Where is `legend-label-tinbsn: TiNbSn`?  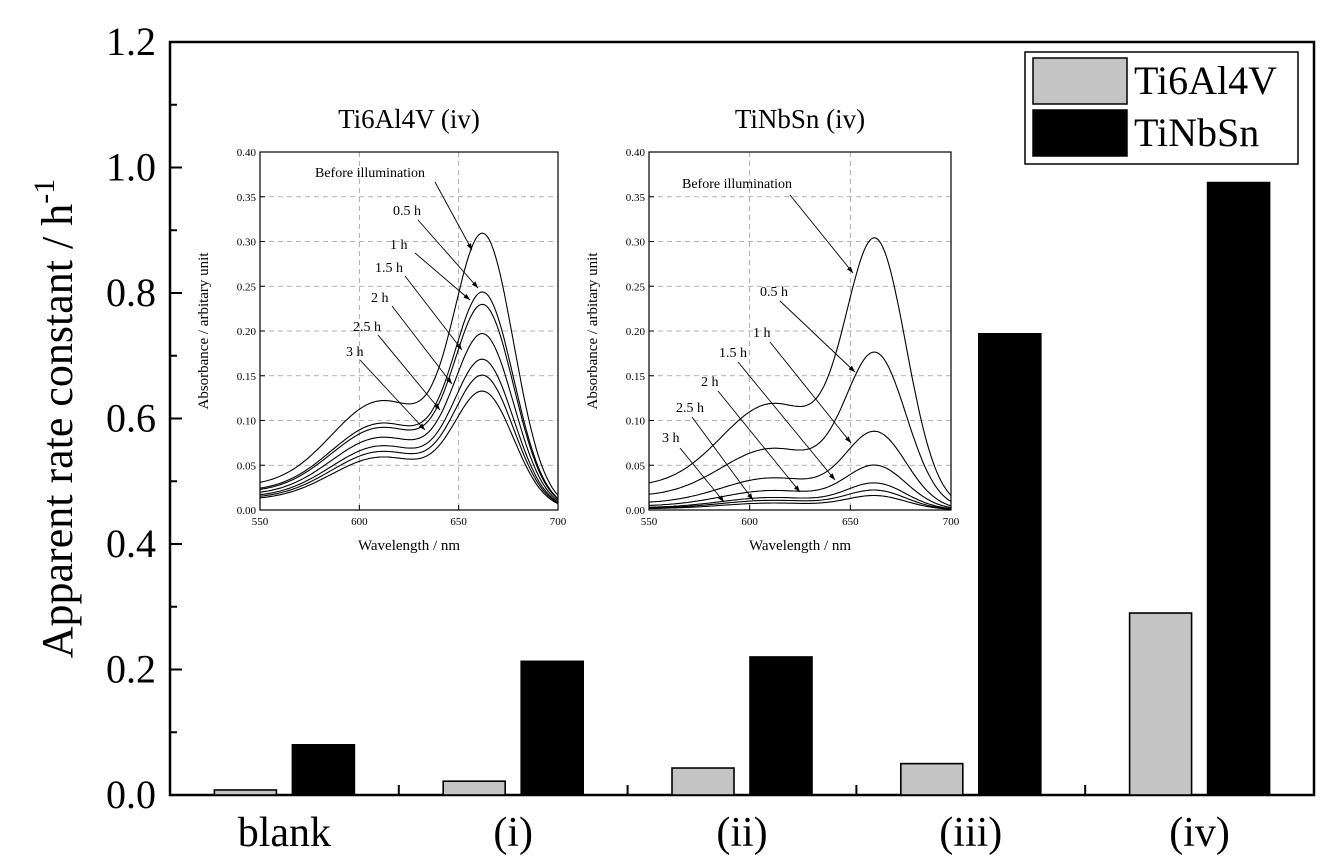
legend-label-tinbsn: TiNbSn is located at coordinates (1196, 132).